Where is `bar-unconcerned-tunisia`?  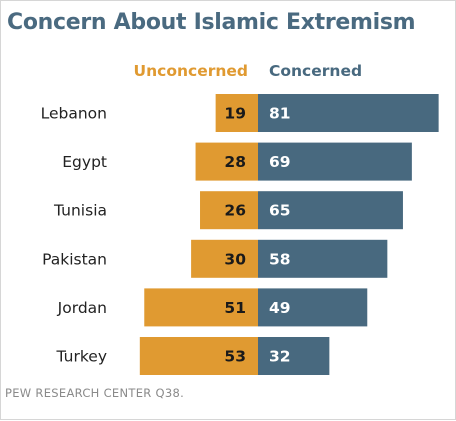
bar-unconcerned-tunisia is located at coordinates (229, 210).